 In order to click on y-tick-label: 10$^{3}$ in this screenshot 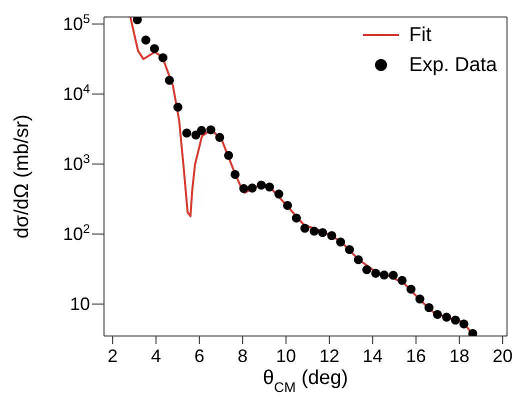, I will do `click(76, 163)`.